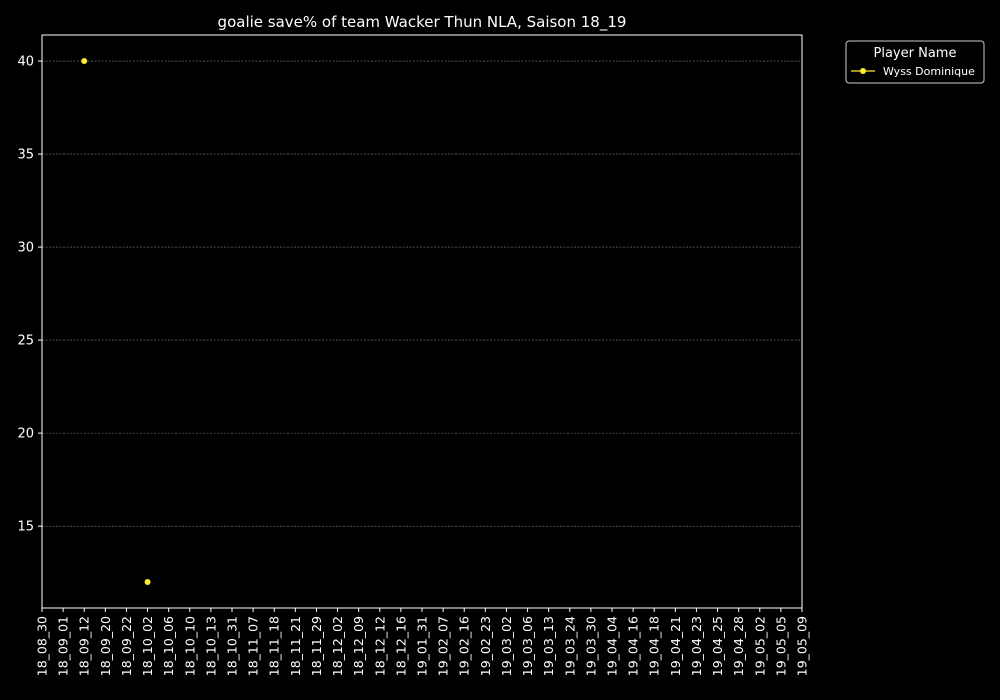 Image resolution: width=1000 pixels, height=700 pixels. I want to click on x-tick-label: 18_11_21, so click(295, 646).